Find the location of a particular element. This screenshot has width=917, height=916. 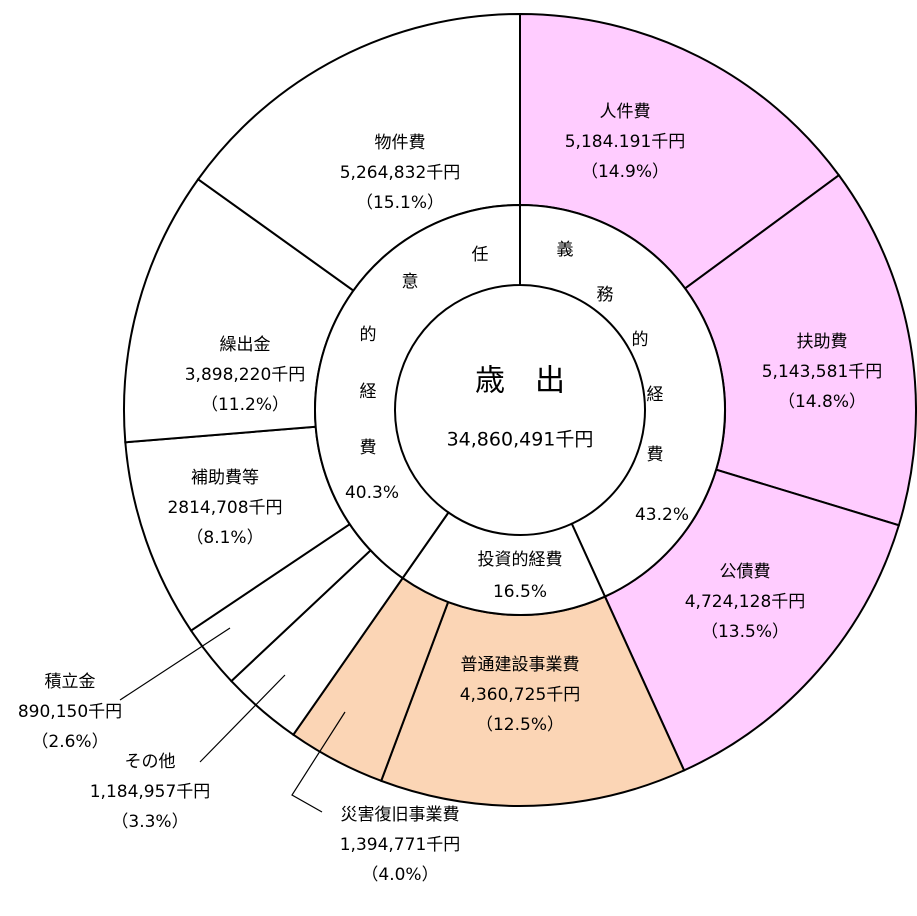

segment-name: 災害復旧事業費 is located at coordinates (400, 815).